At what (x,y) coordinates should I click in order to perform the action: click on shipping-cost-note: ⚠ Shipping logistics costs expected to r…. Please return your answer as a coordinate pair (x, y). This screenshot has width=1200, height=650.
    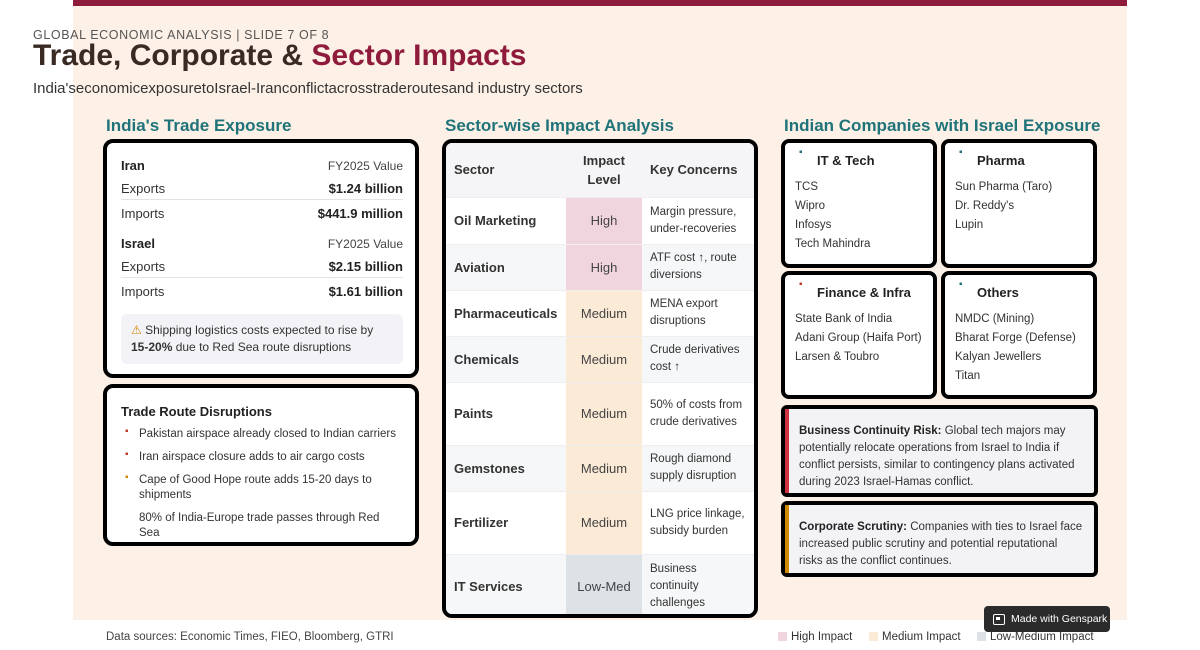
    Looking at the image, I should click on (262, 339).